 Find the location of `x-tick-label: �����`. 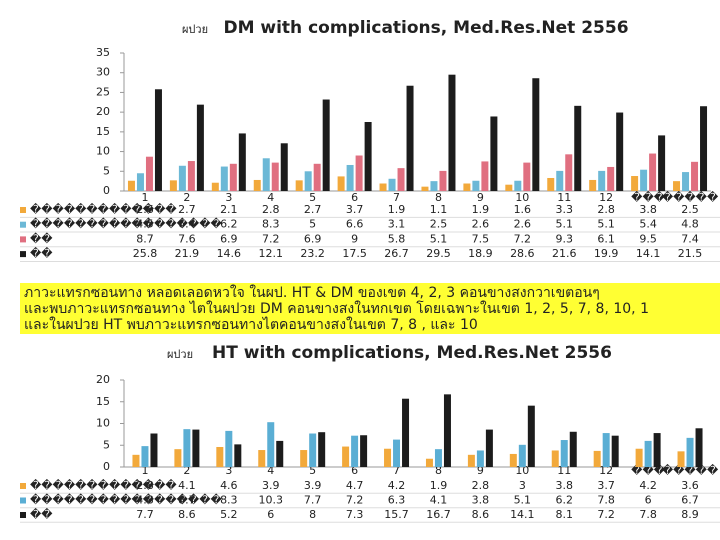

x-tick-label: ����� is located at coordinates (690, 470).